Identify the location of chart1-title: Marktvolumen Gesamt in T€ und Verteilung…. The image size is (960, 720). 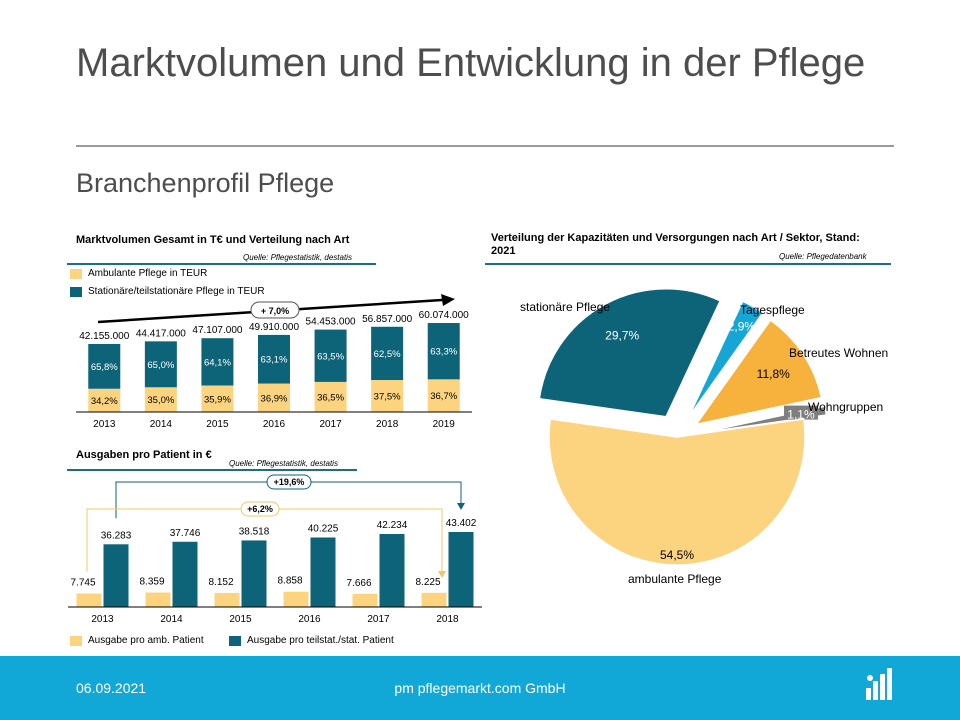
(213, 240).